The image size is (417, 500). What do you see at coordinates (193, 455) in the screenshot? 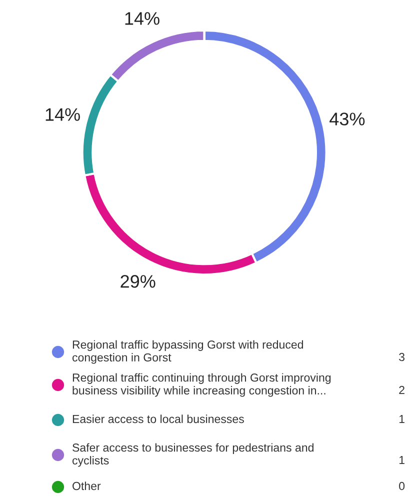
I see `legend-label: Safer access to businesses for pedestrians and cyclists` at bounding box center [193, 455].